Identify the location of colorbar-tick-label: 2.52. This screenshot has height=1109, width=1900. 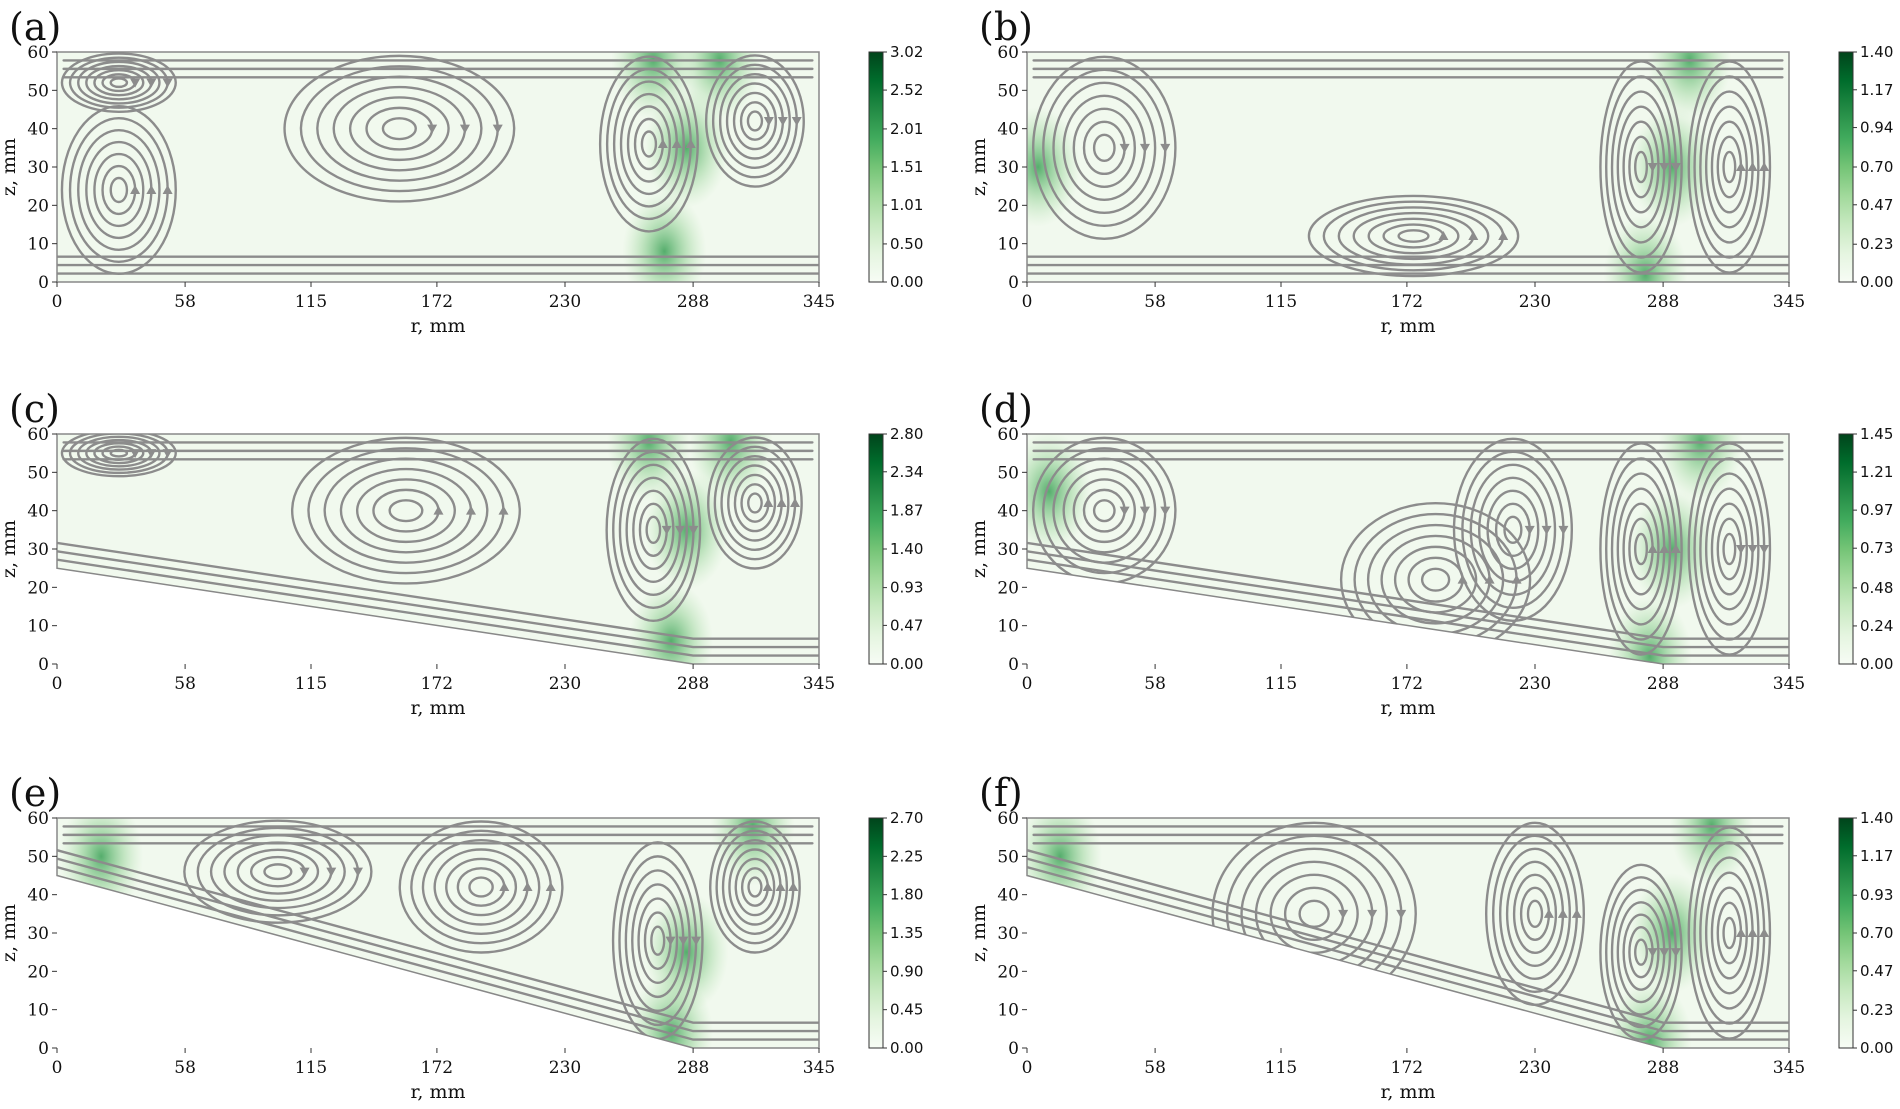
(906, 90).